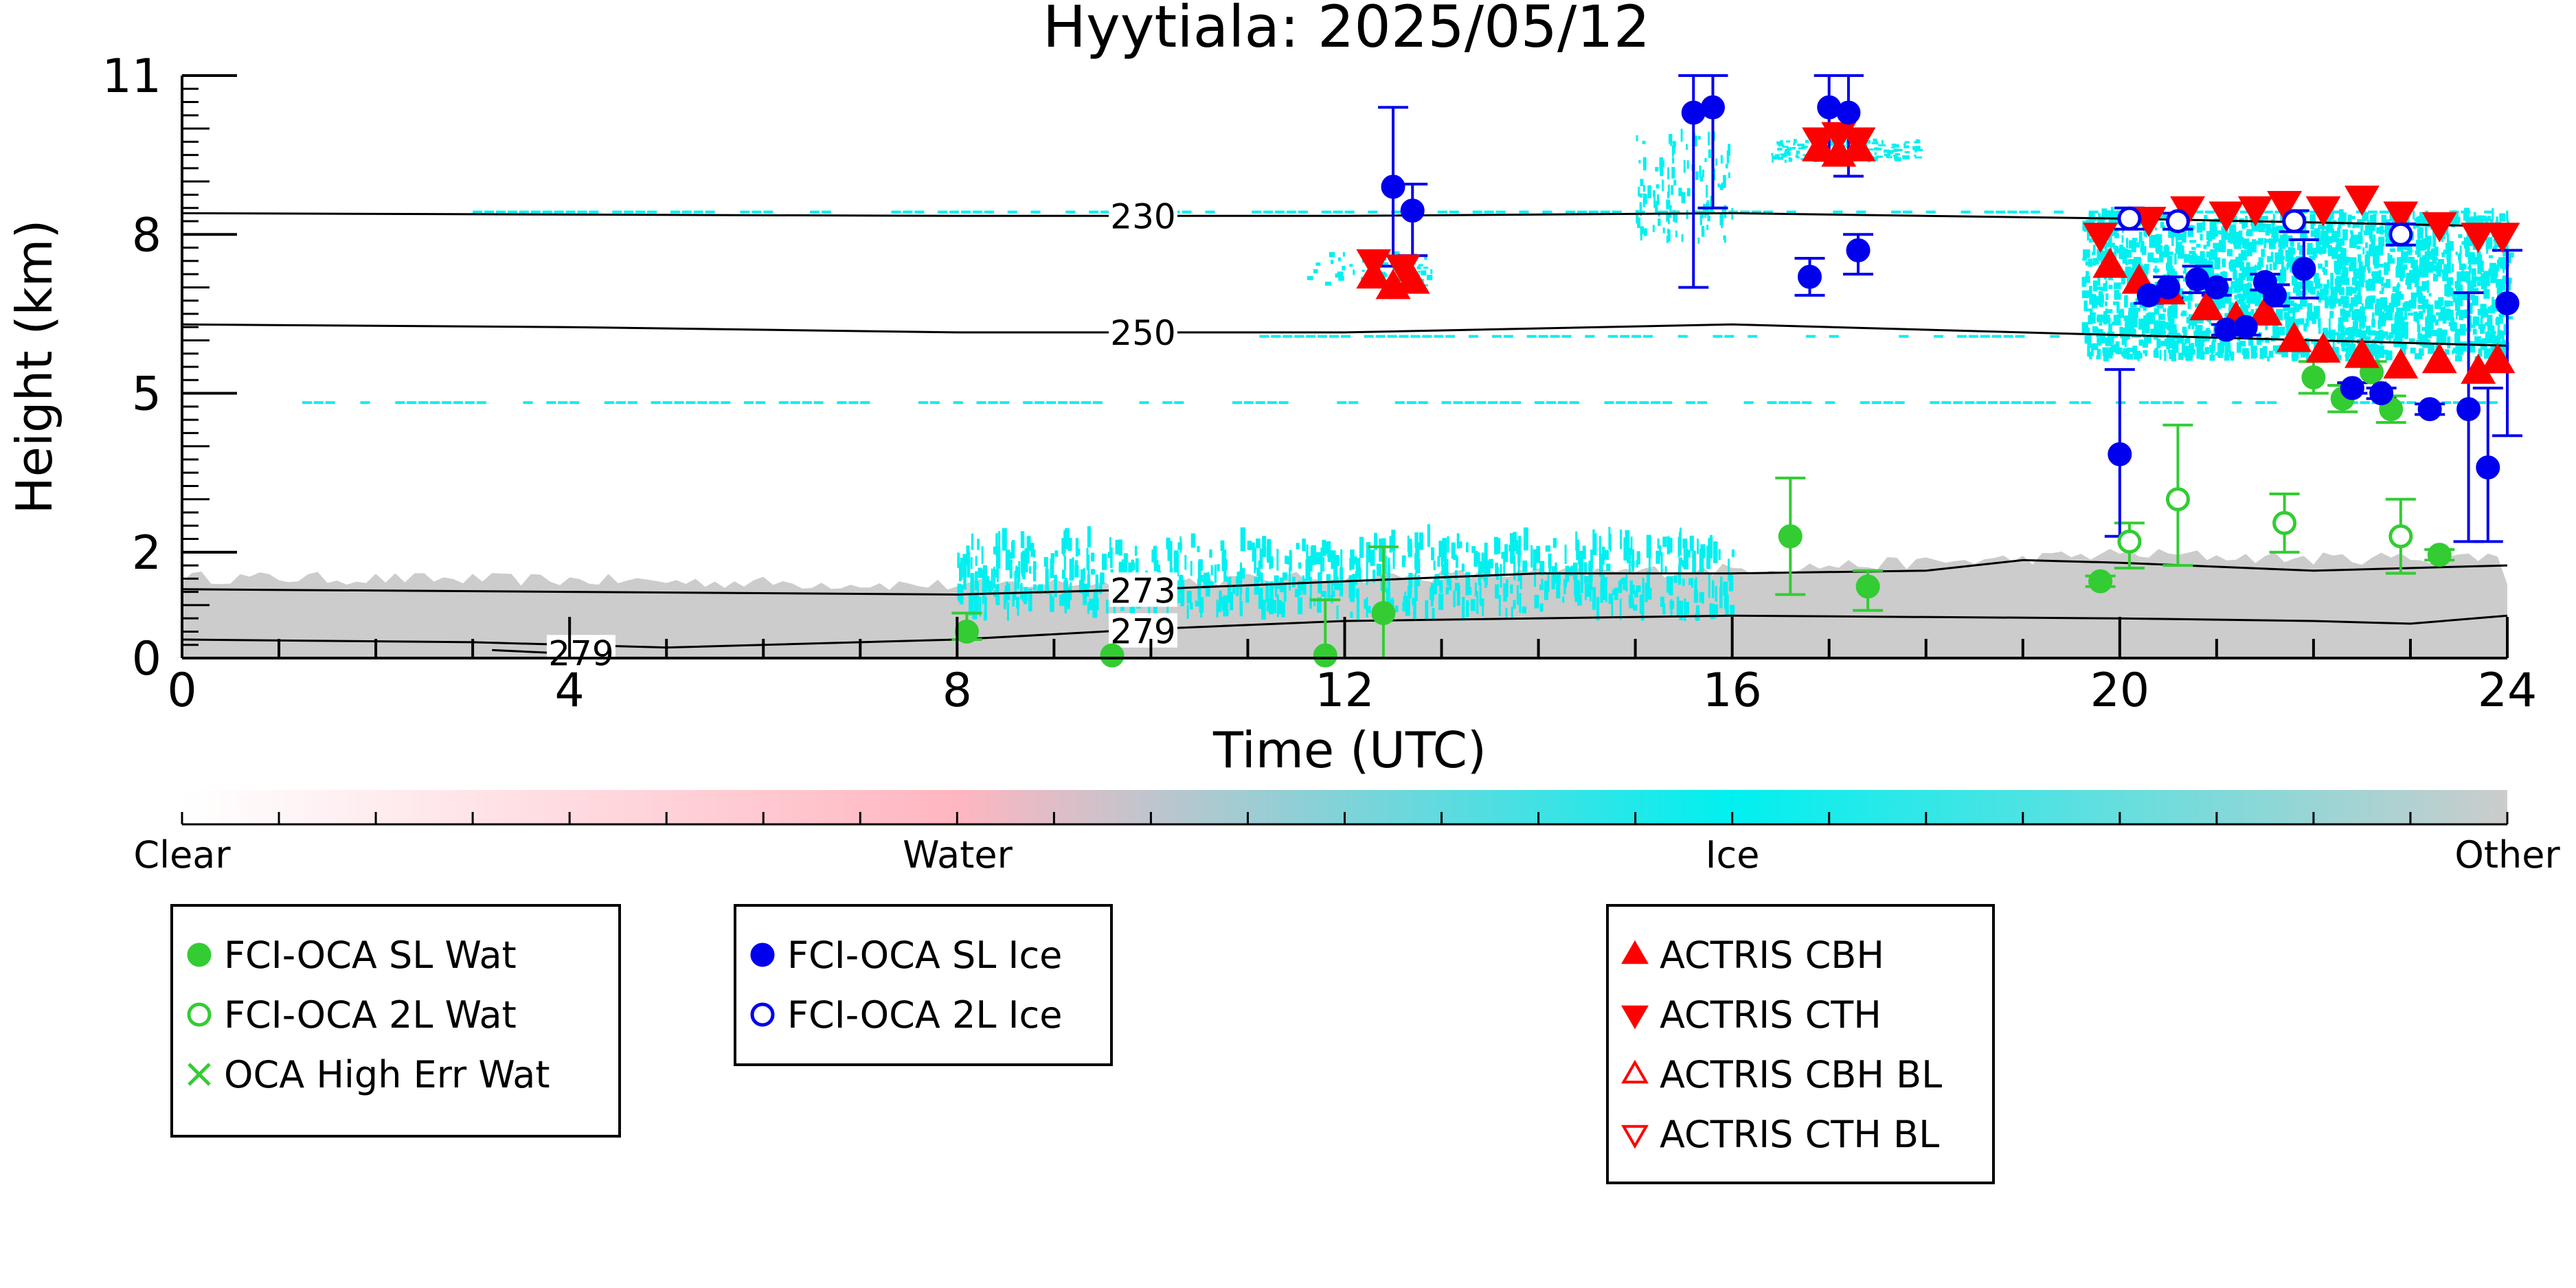 This screenshot has width=2576, height=1288. I want to click on colorbar-ticks, so click(1345, 818).